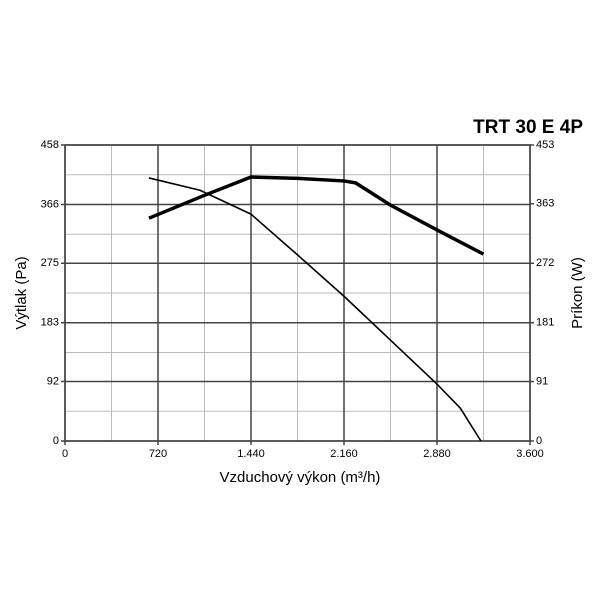 This screenshot has width=600, height=605. What do you see at coordinates (65, 454) in the screenshot?
I see `x-tick-label: 0` at bounding box center [65, 454].